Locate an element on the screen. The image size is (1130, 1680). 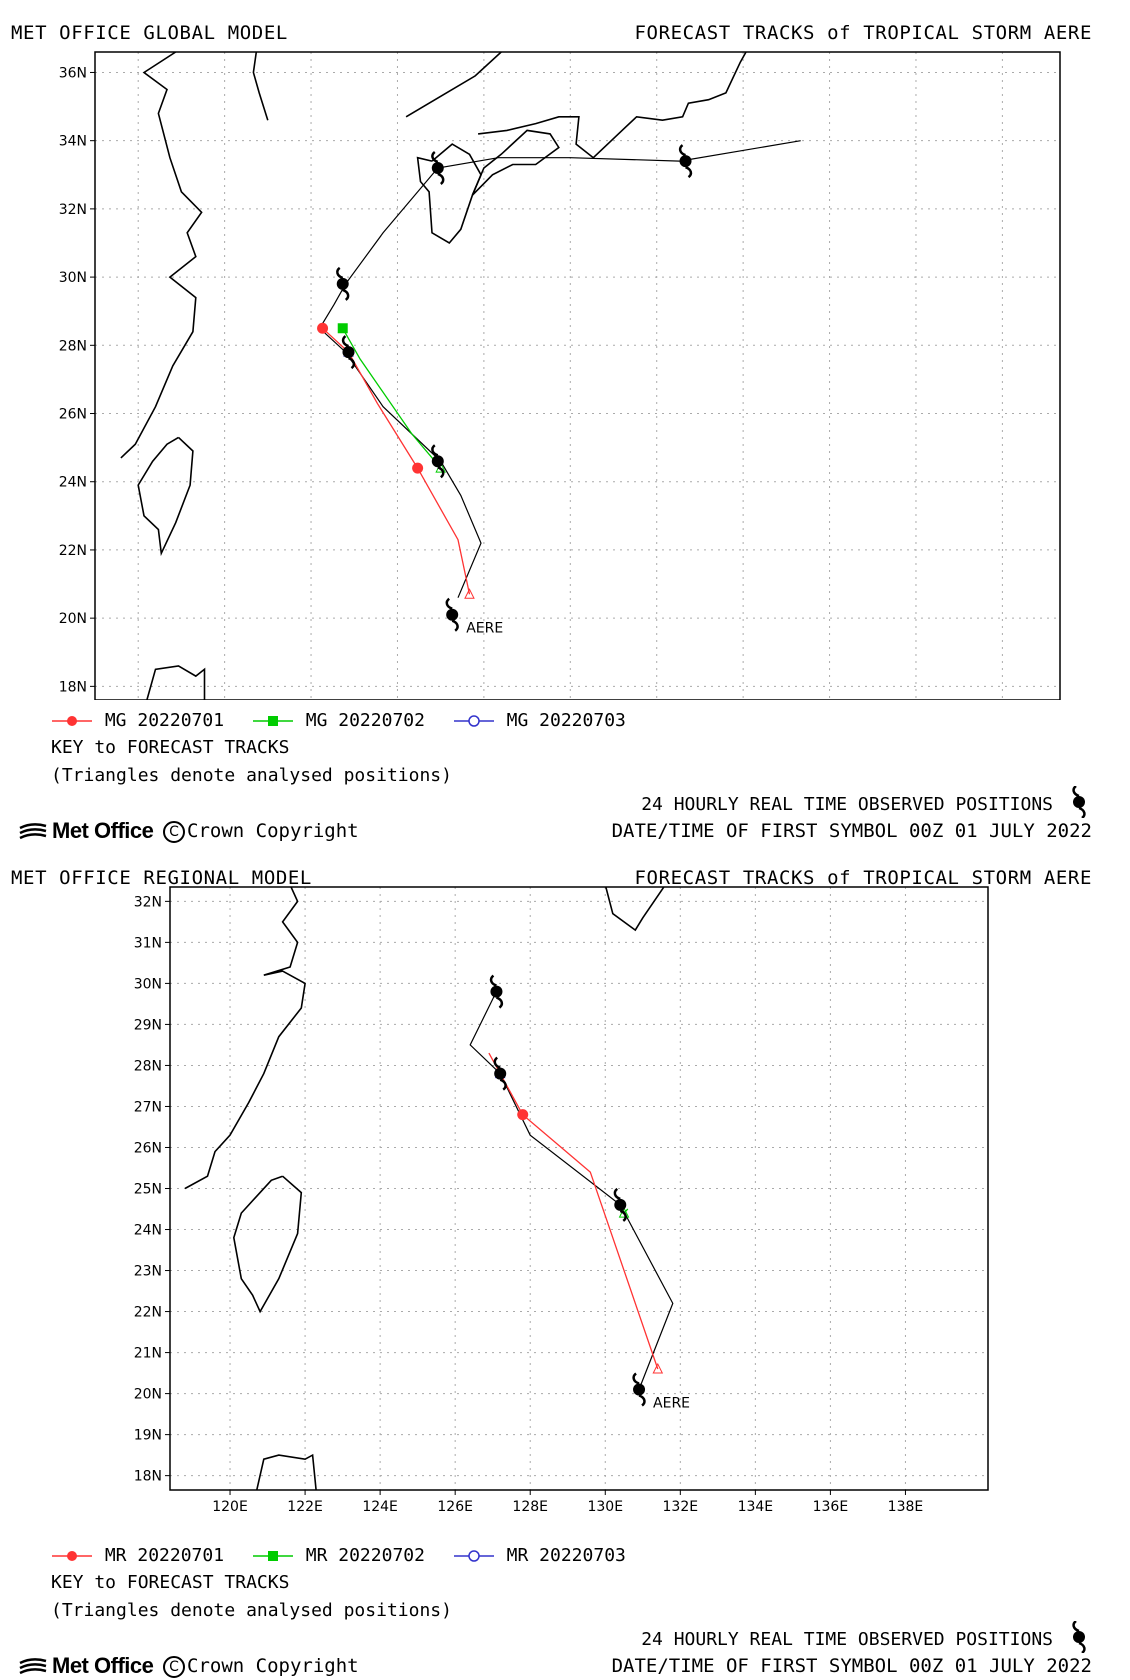
legend-item: MG 20220702 is located at coordinates (338, 720).